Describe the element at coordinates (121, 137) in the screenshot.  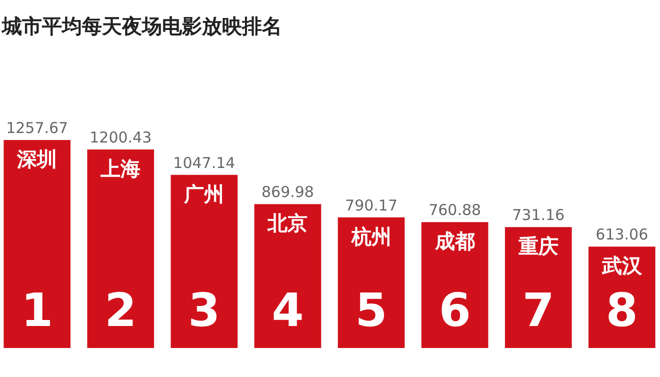
I see `data-label: 1200.43` at that location.